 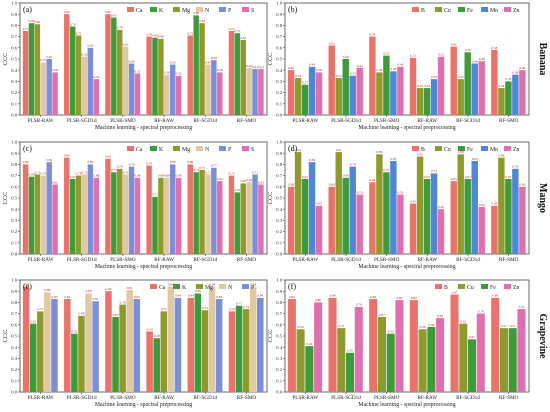 I want to click on y-tick-label: 1.0, so click(x=14, y=142).